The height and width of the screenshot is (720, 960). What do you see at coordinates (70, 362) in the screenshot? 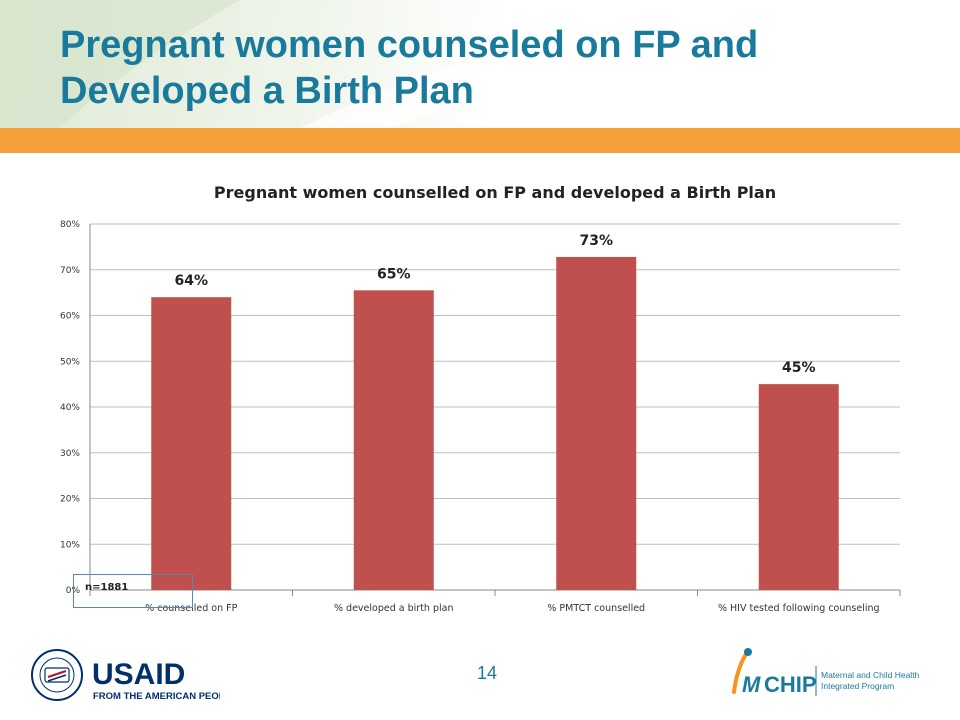
I see `y-tick-label: 50%` at bounding box center [70, 362].